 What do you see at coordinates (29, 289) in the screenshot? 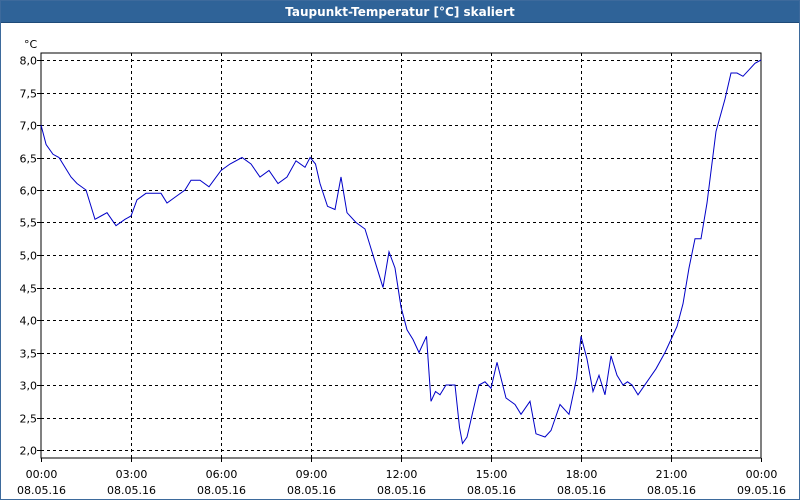
I see `y-tick-label: 4,5` at bounding box center [29, 289].